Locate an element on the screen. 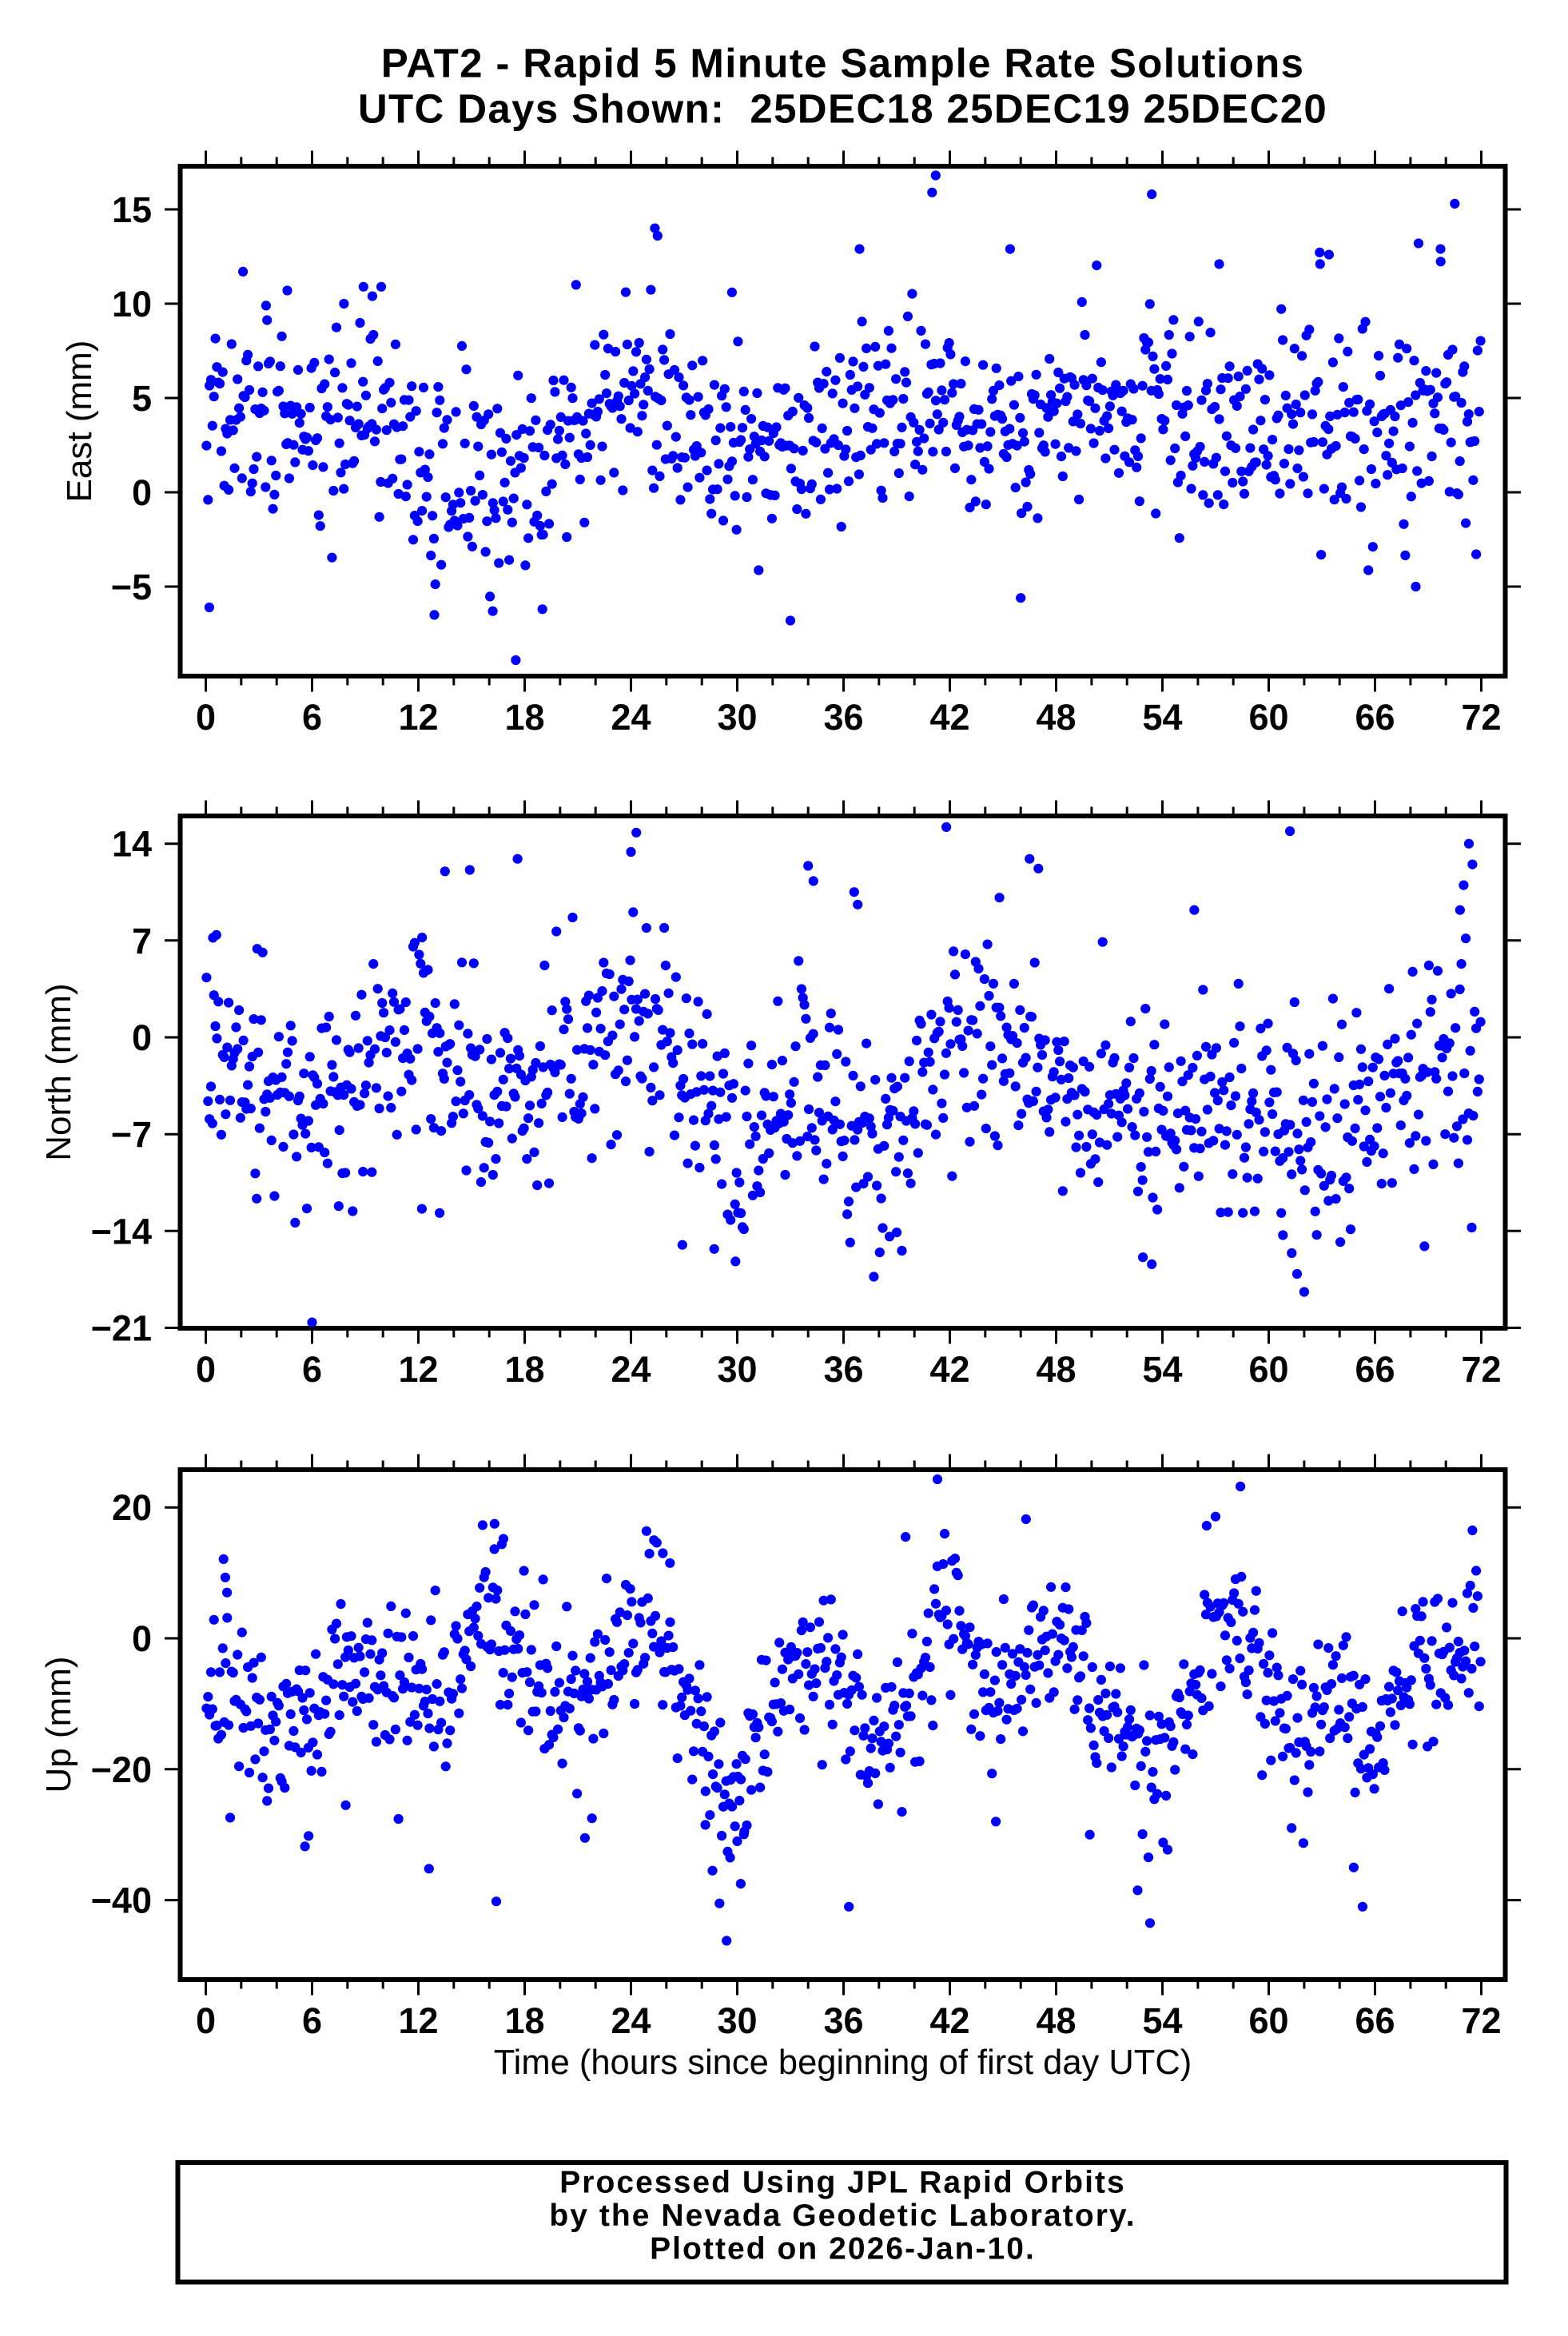 The image size is (1568, 2336). svg-text: −20 is located at coordinates (121, 1769).